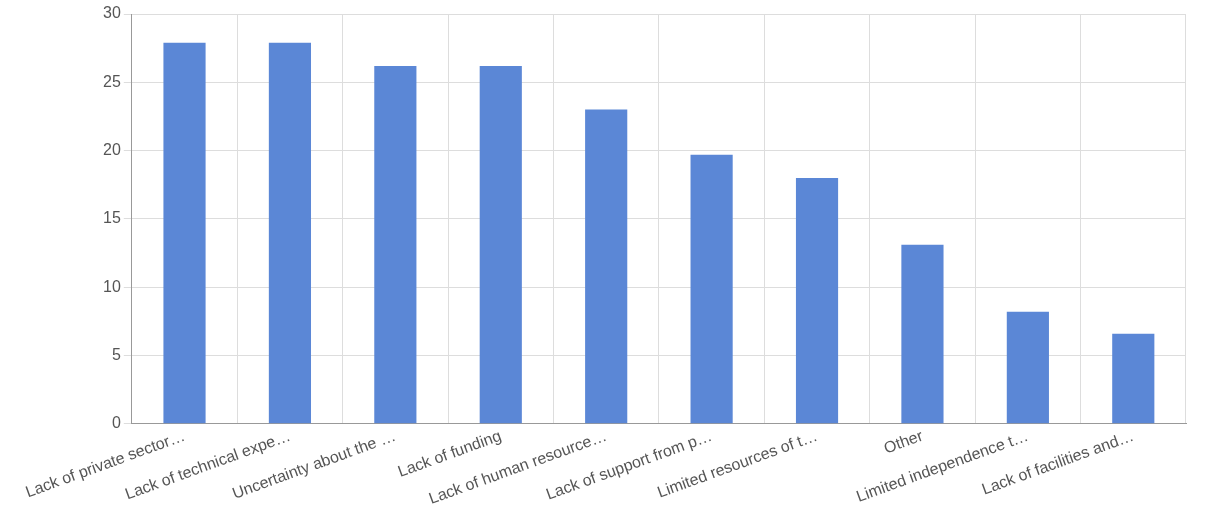 The image size is (1206, 512). What do you see at coordinates (116, 423) in the screenshot?
I see `y-tick-label: 0` at bounding box center [116, 423].